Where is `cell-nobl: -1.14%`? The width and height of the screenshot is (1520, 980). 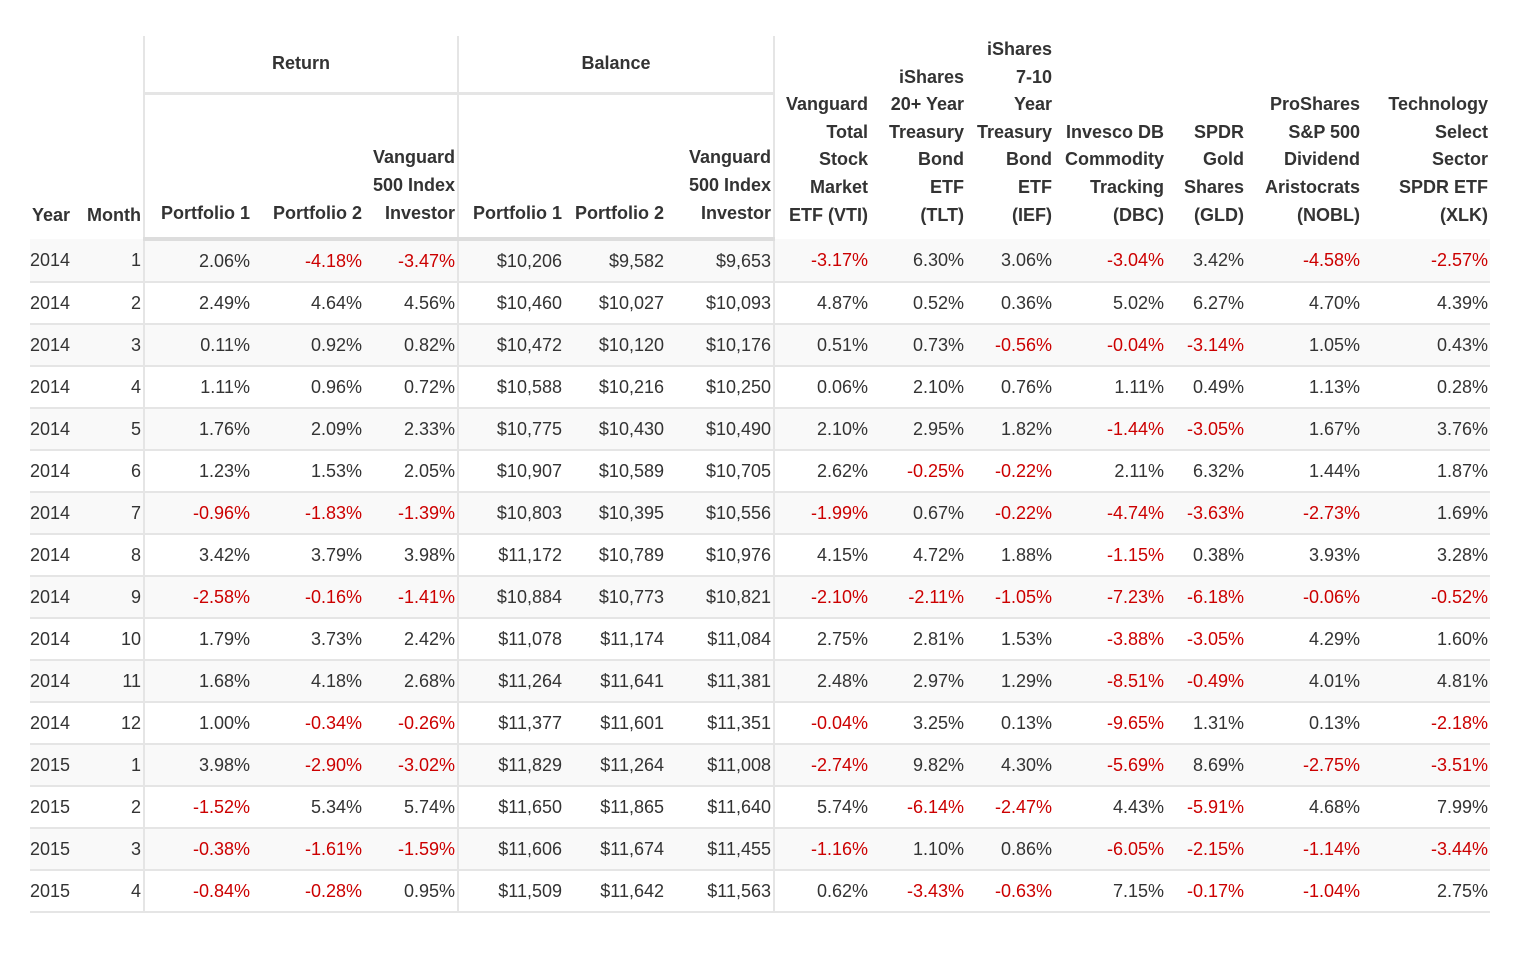 cell-nobl: -1.14% is located at coordinates (1304, 850).